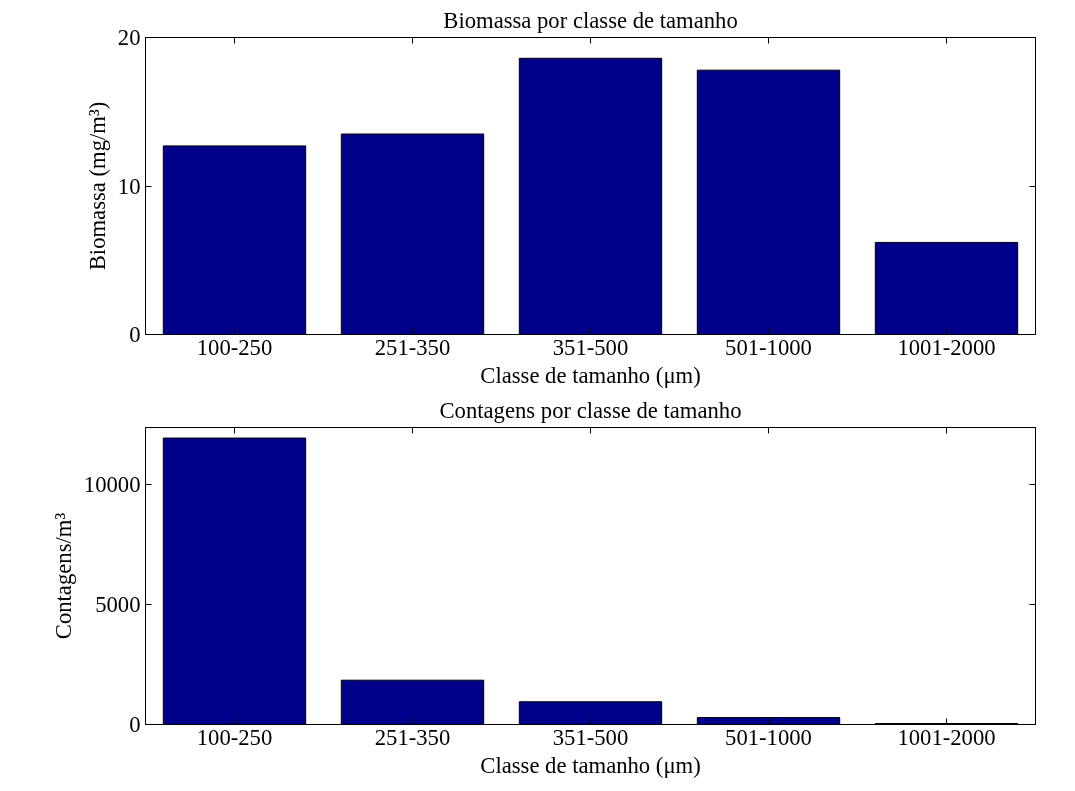  I want to click on y-tick-label: 10000, so click(112, 485).